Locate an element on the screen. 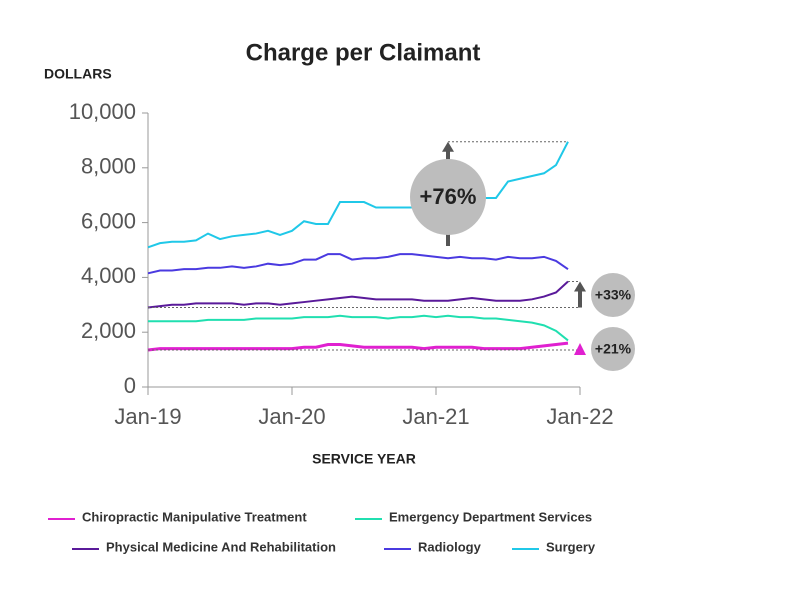 This screenshot has width=800, height=600. legend-label: Radiology is located at coordinates (450, 546).